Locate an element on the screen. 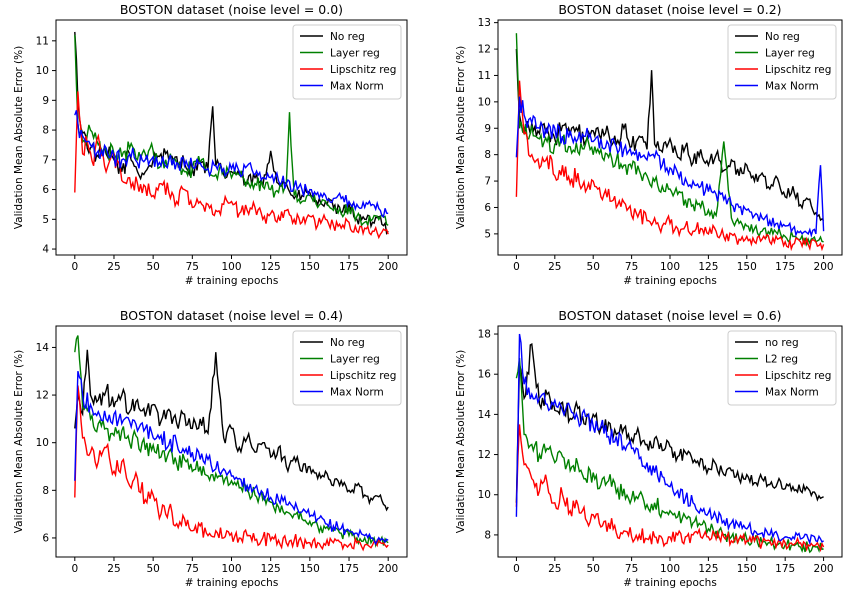 The height and width of the screenshot is (601, 845). y-tick-label: 16 is located at coordinates (485, 375).